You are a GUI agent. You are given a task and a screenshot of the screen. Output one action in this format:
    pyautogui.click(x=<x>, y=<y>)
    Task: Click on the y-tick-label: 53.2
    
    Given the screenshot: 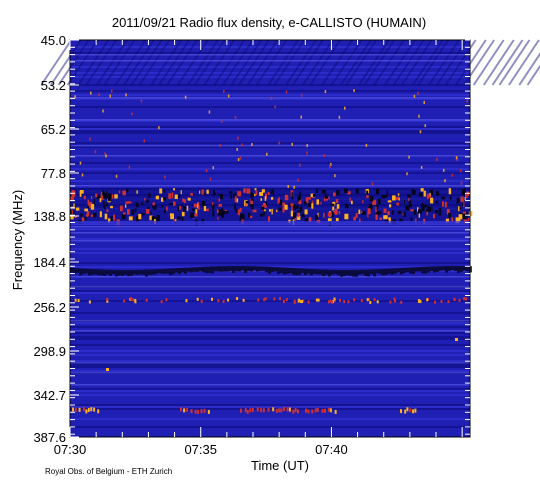 What is the action you would take?
    pyautogui.click(x=53, y=85)
    